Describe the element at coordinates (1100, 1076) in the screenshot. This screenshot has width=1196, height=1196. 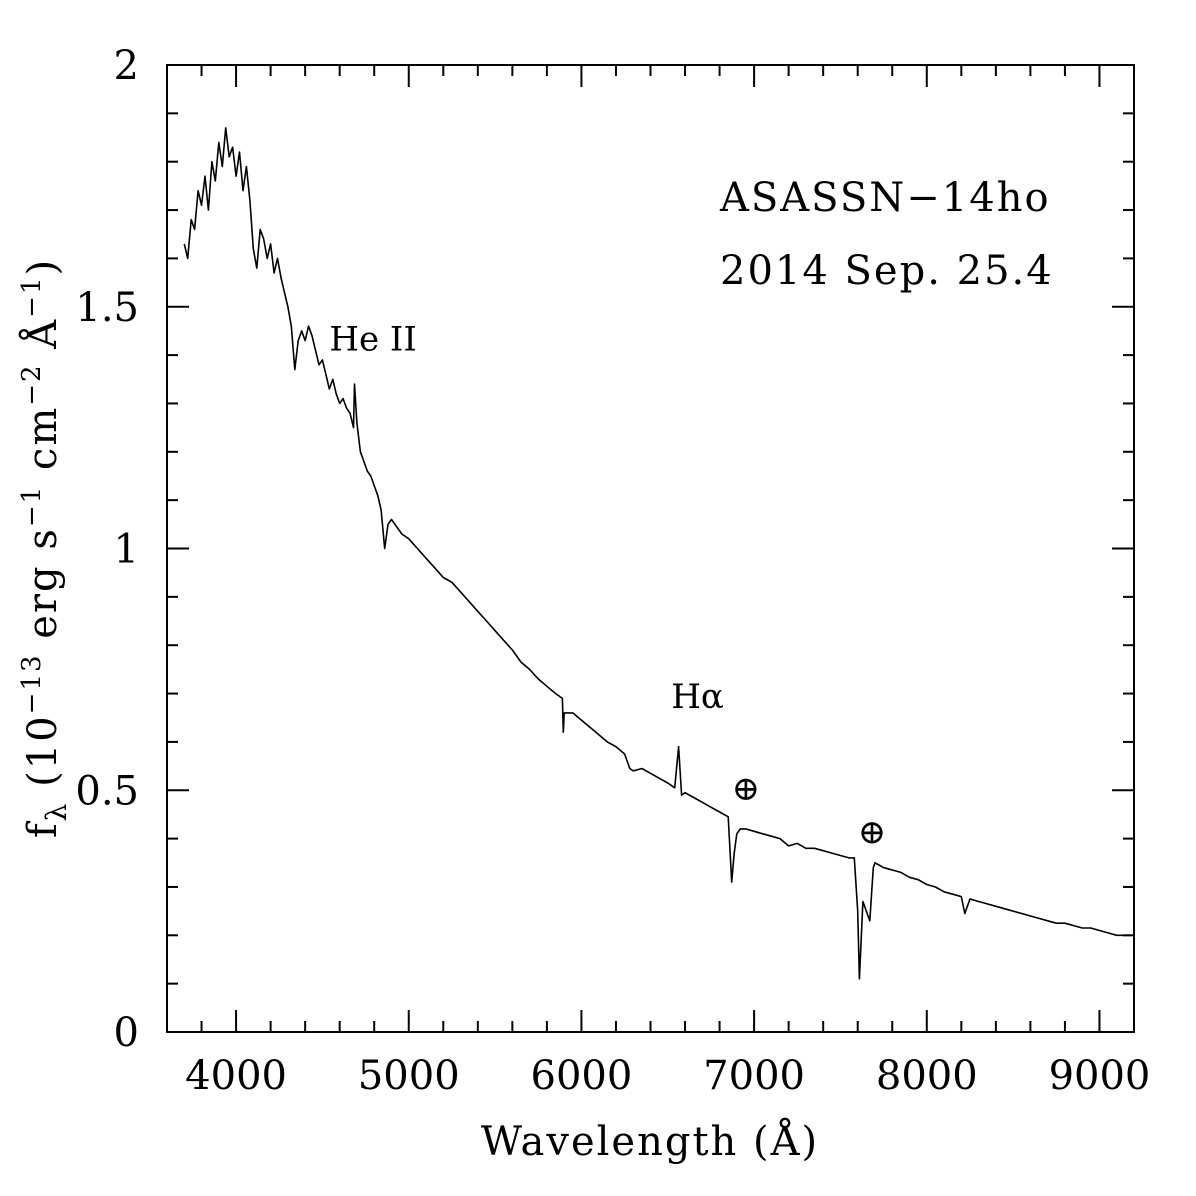
I see `x-tick-label: 9000` at that location.